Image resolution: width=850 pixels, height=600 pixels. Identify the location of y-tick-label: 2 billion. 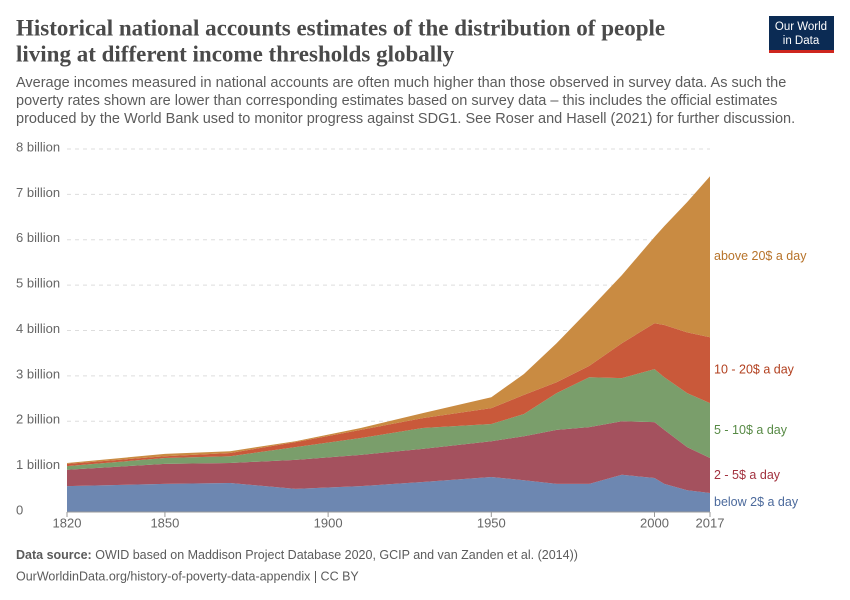
(38, 419).